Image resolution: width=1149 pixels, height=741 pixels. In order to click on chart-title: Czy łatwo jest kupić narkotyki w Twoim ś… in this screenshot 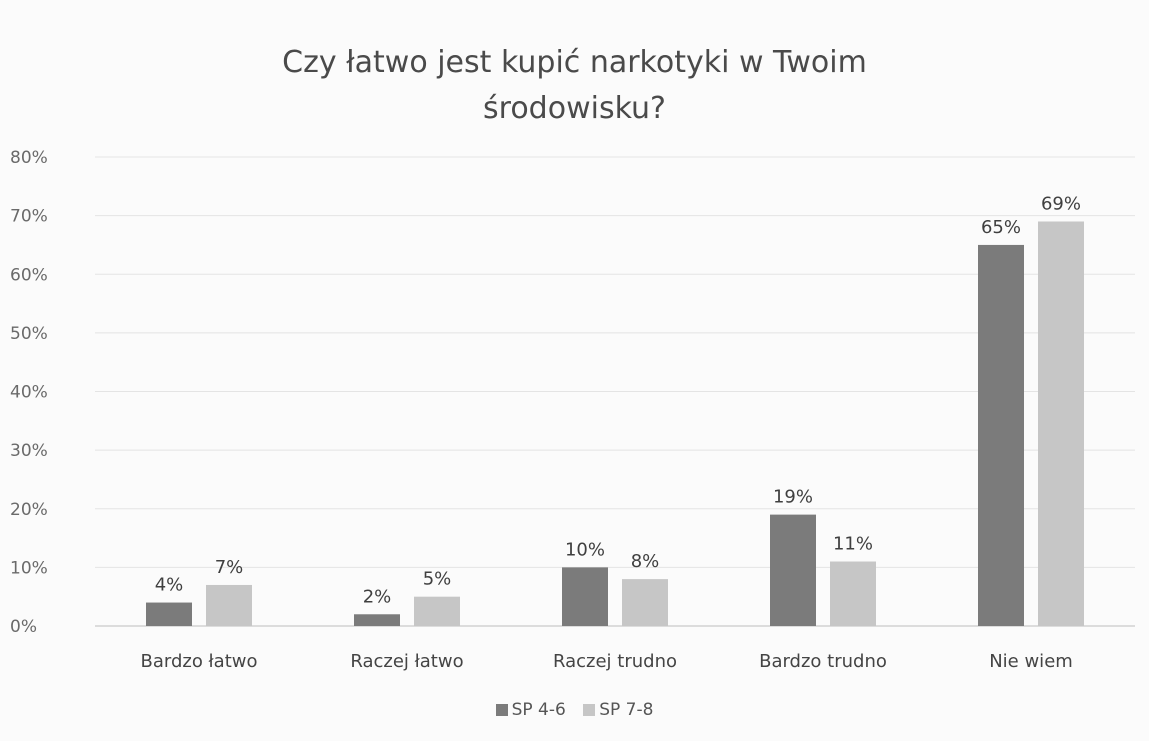, I will do `click(574, 86)`.